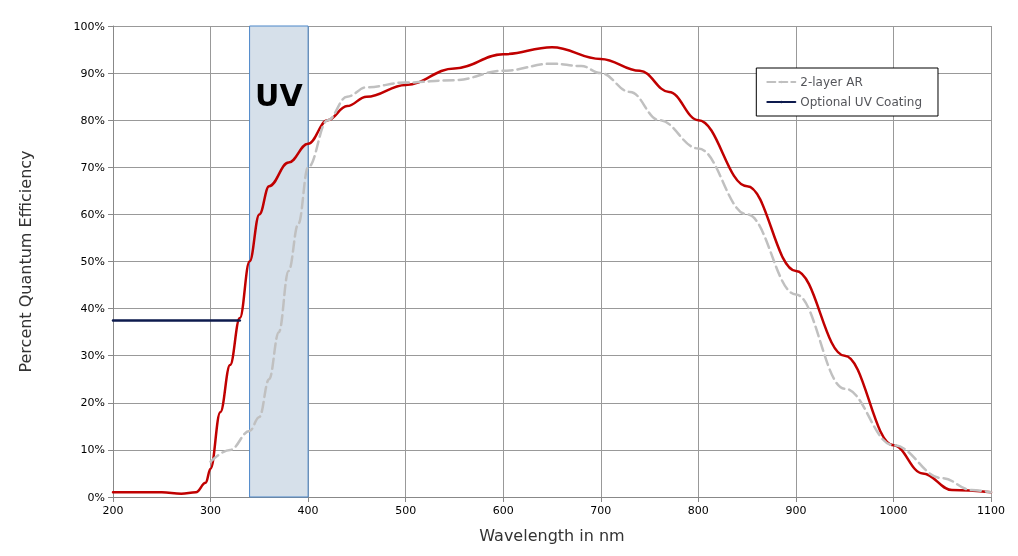 This screenshot has height=556, width=1018. What do you see at coordinates (308, 510) in the screenshot?
I see `x-tick-label: 400` at bounding box center [308, 510].